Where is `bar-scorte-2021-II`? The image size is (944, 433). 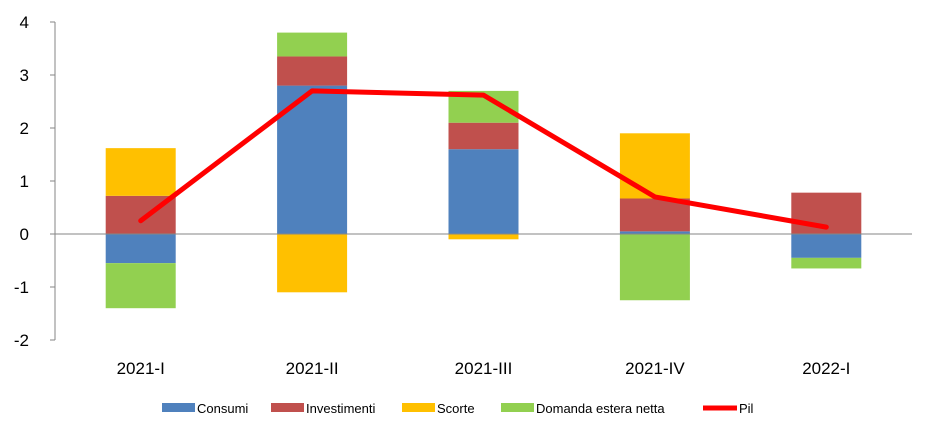
bar-scorte-2021-II is located at coordinates (312, 263).